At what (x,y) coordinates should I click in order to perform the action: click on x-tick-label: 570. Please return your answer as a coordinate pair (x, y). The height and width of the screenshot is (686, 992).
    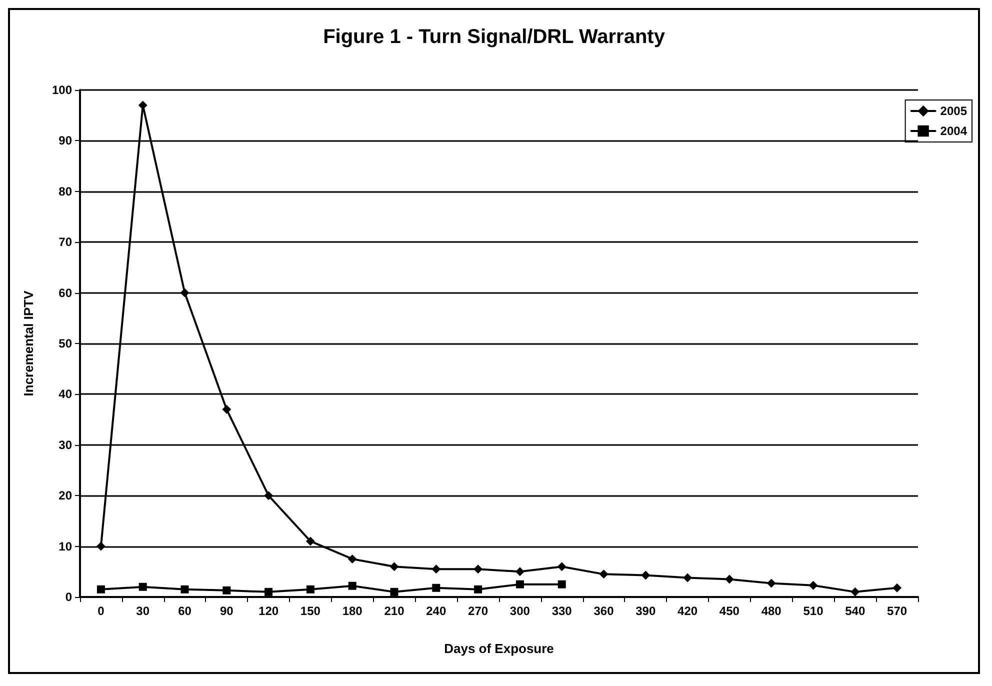
    Looking at the image, I should click on (897, 611).